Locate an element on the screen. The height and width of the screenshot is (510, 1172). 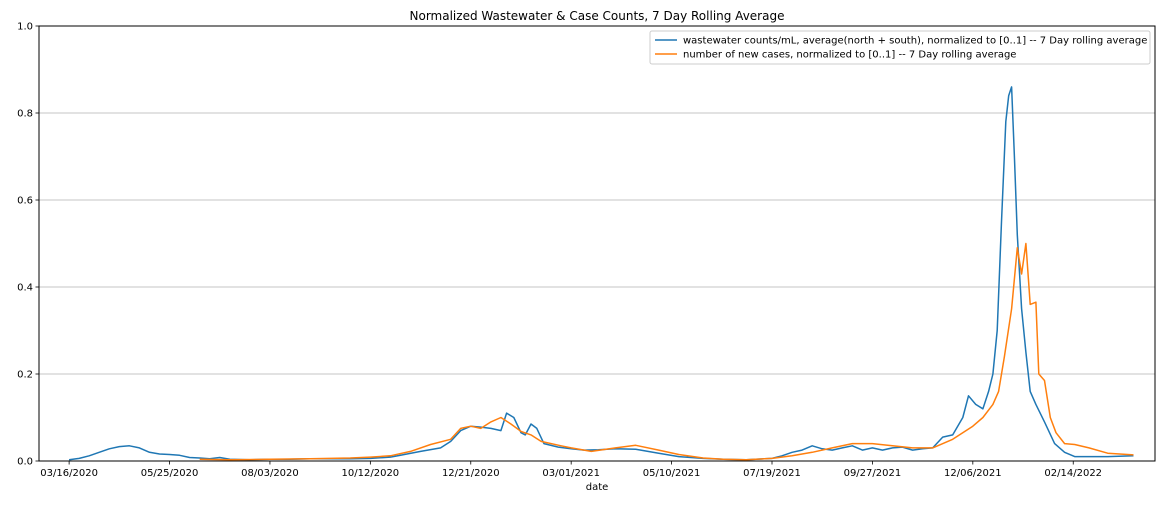
x-tick-label: 09/27/2021 is located at coordinates (873, 473).